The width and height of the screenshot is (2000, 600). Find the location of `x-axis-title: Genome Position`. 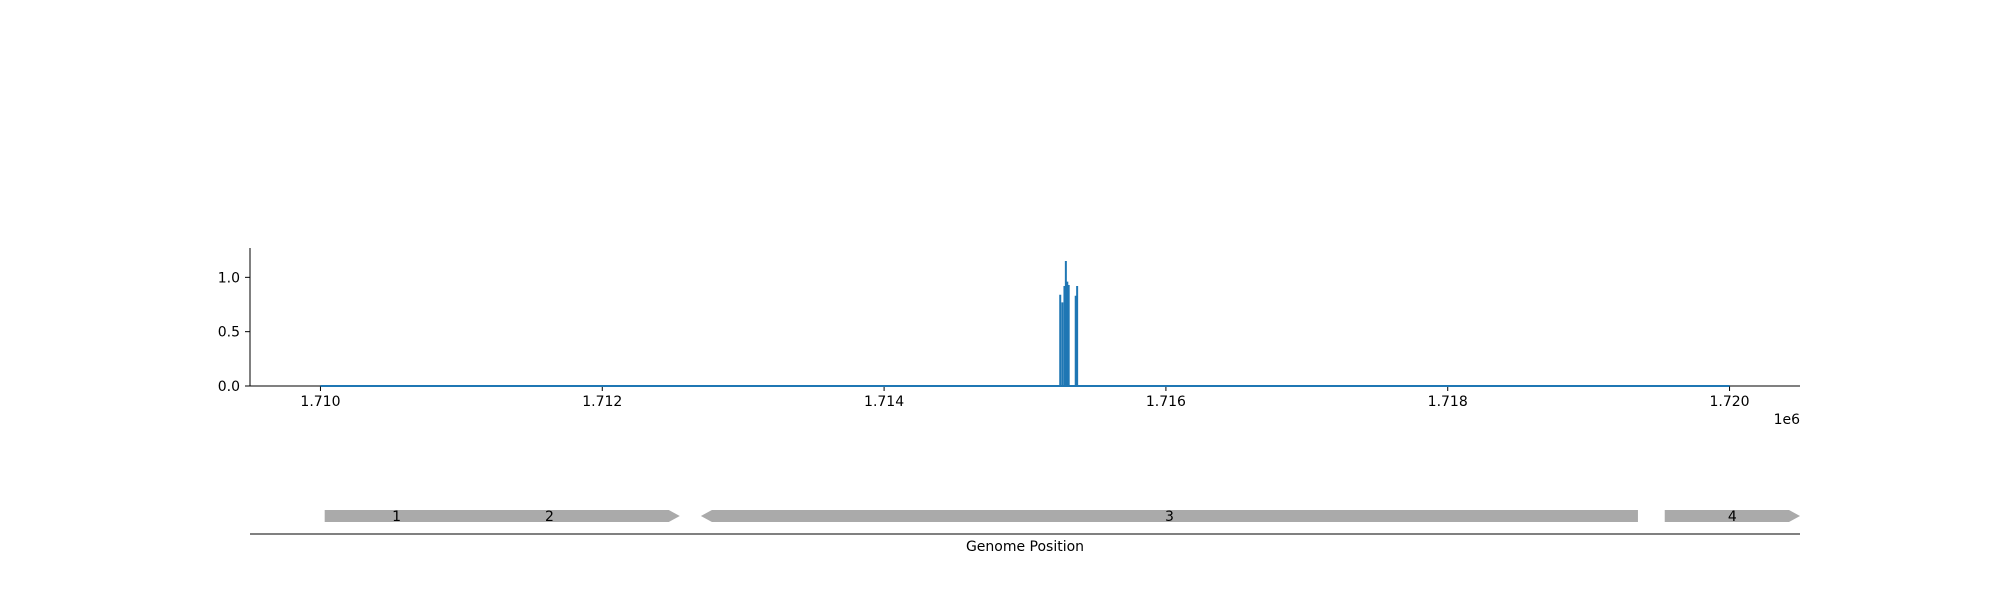

x-axis-title: Genome Position is located at coordinates (1025, 547).